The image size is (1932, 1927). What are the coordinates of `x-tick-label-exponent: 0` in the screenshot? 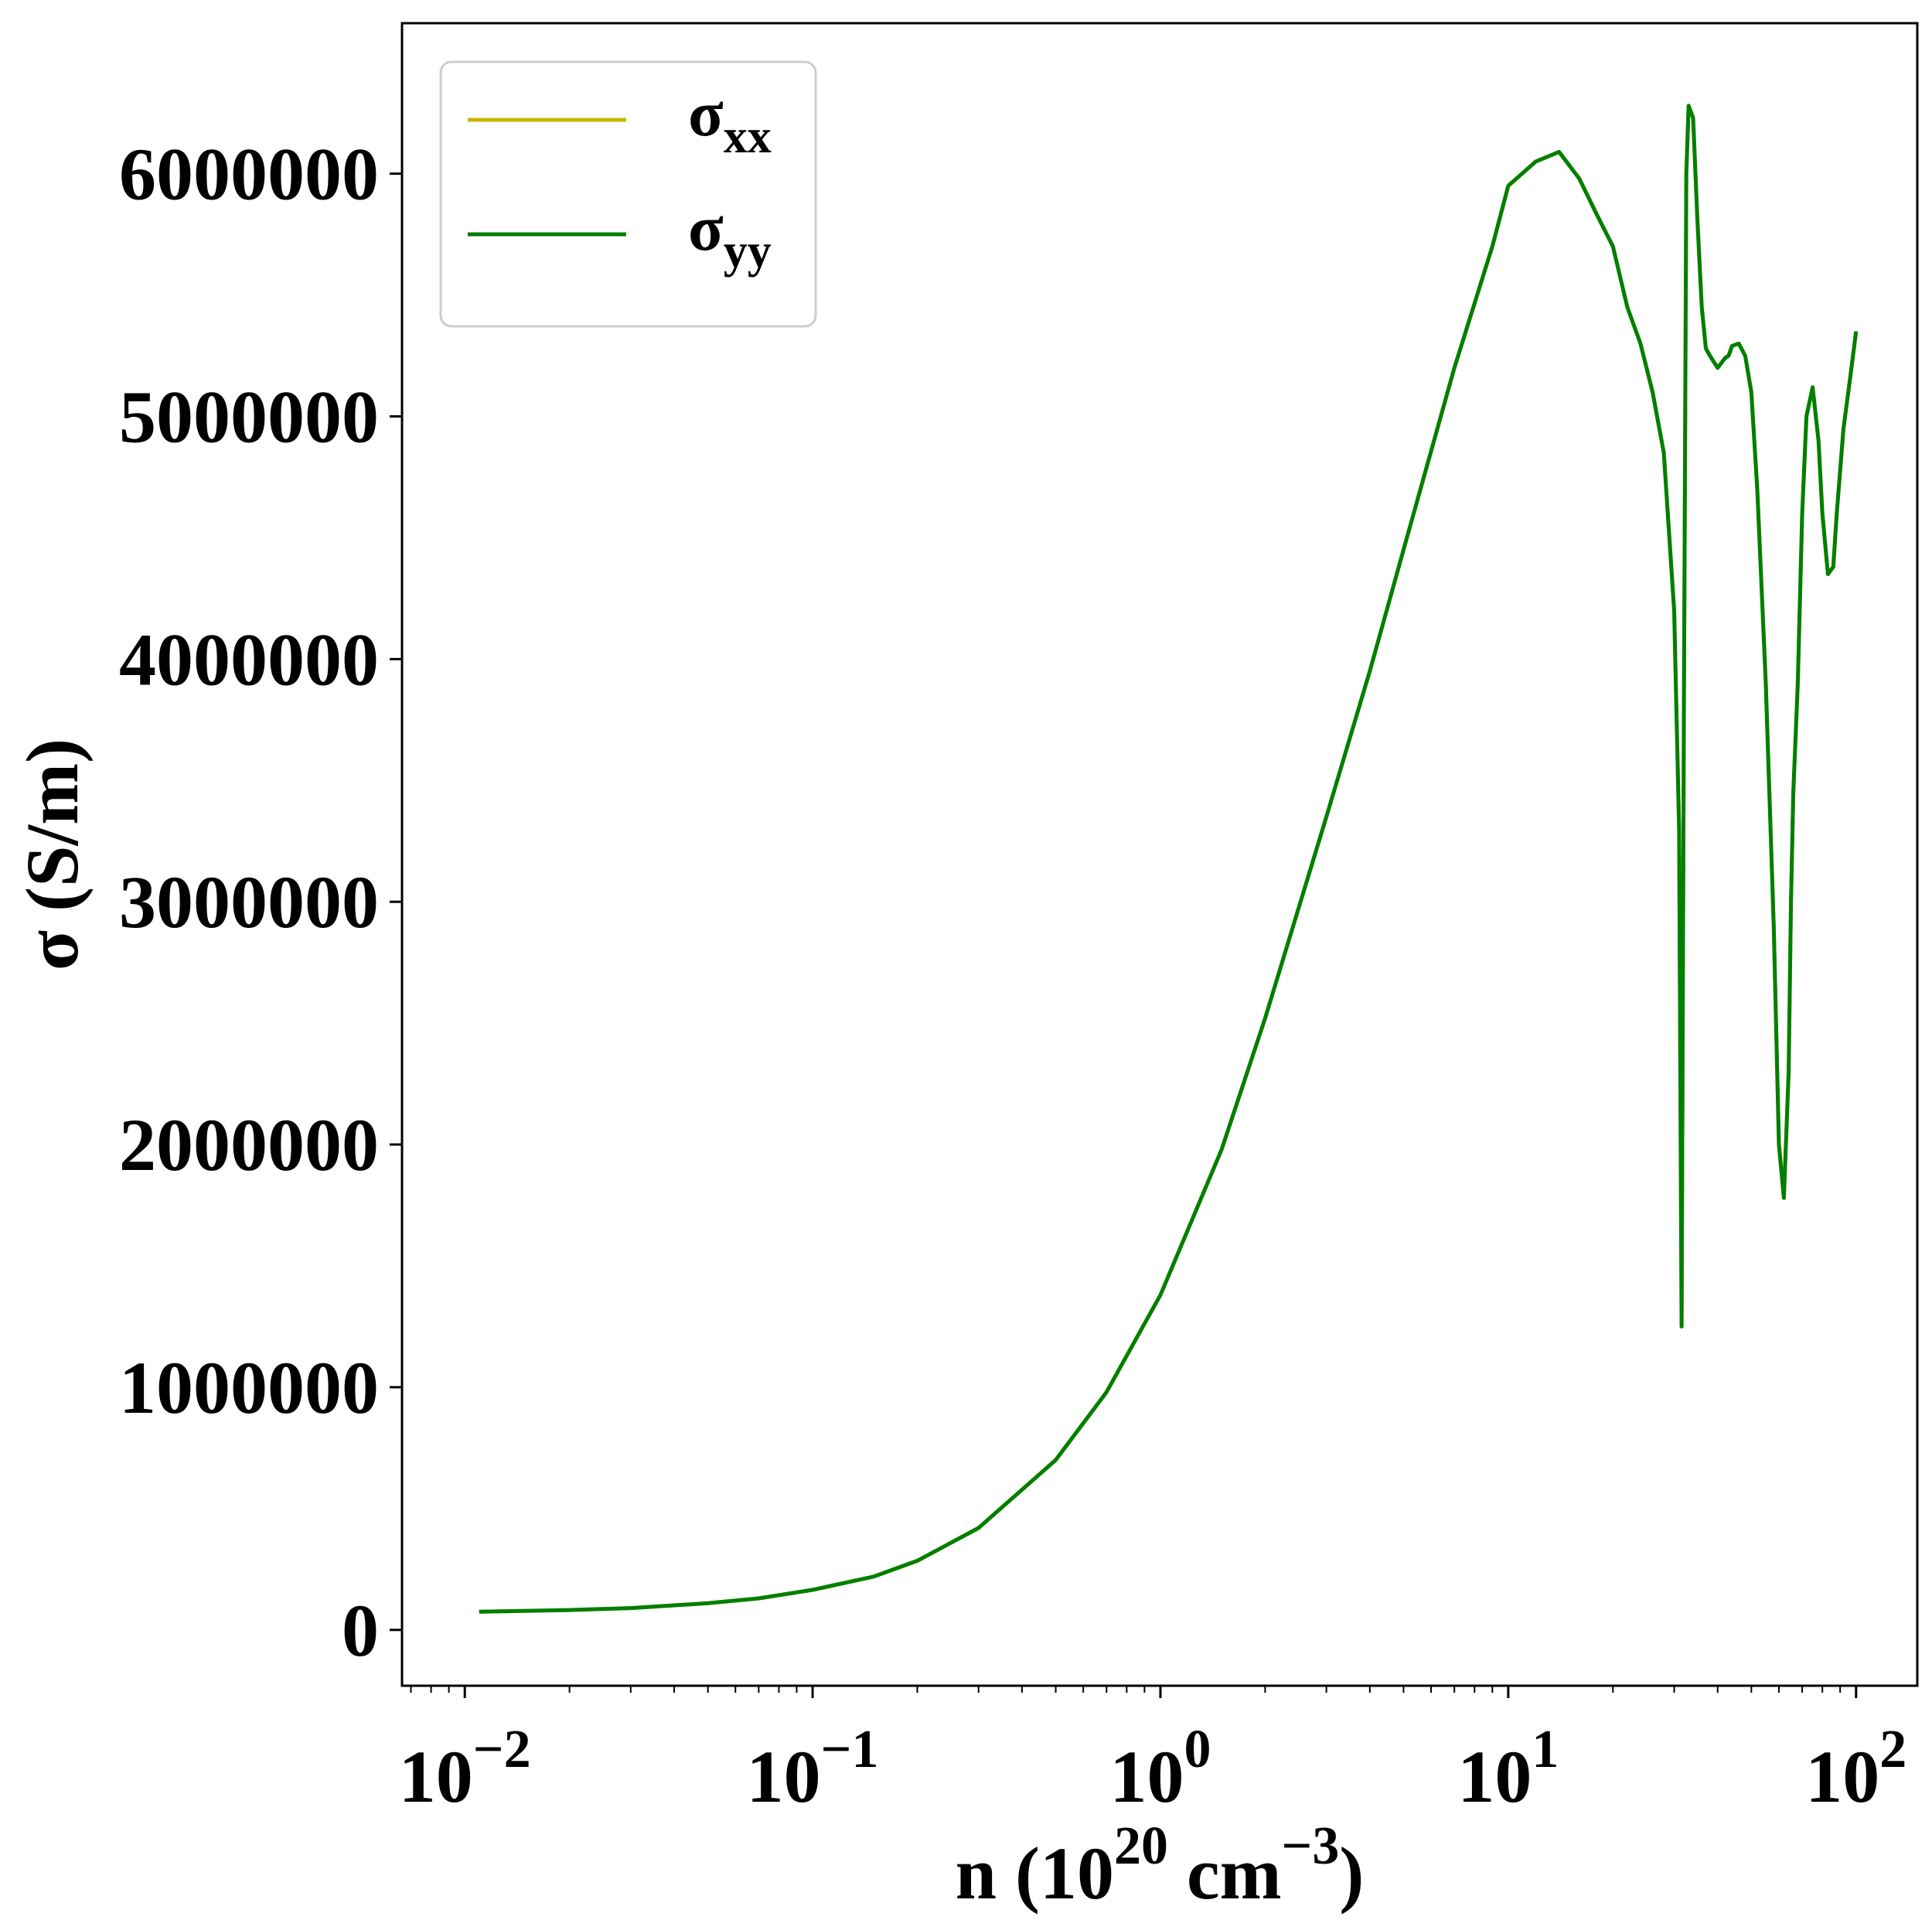 It's located at (1197, 1749).